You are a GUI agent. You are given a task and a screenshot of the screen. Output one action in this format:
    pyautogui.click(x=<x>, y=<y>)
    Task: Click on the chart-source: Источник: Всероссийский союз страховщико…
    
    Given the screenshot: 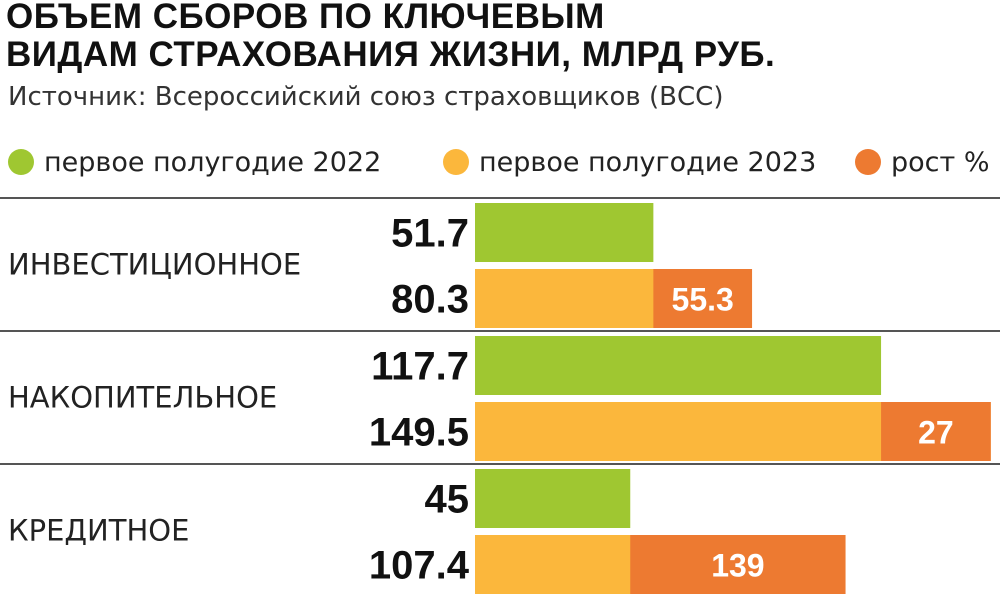 What is the action you would take?
    pyautogui.click(x=366, y=97)
    